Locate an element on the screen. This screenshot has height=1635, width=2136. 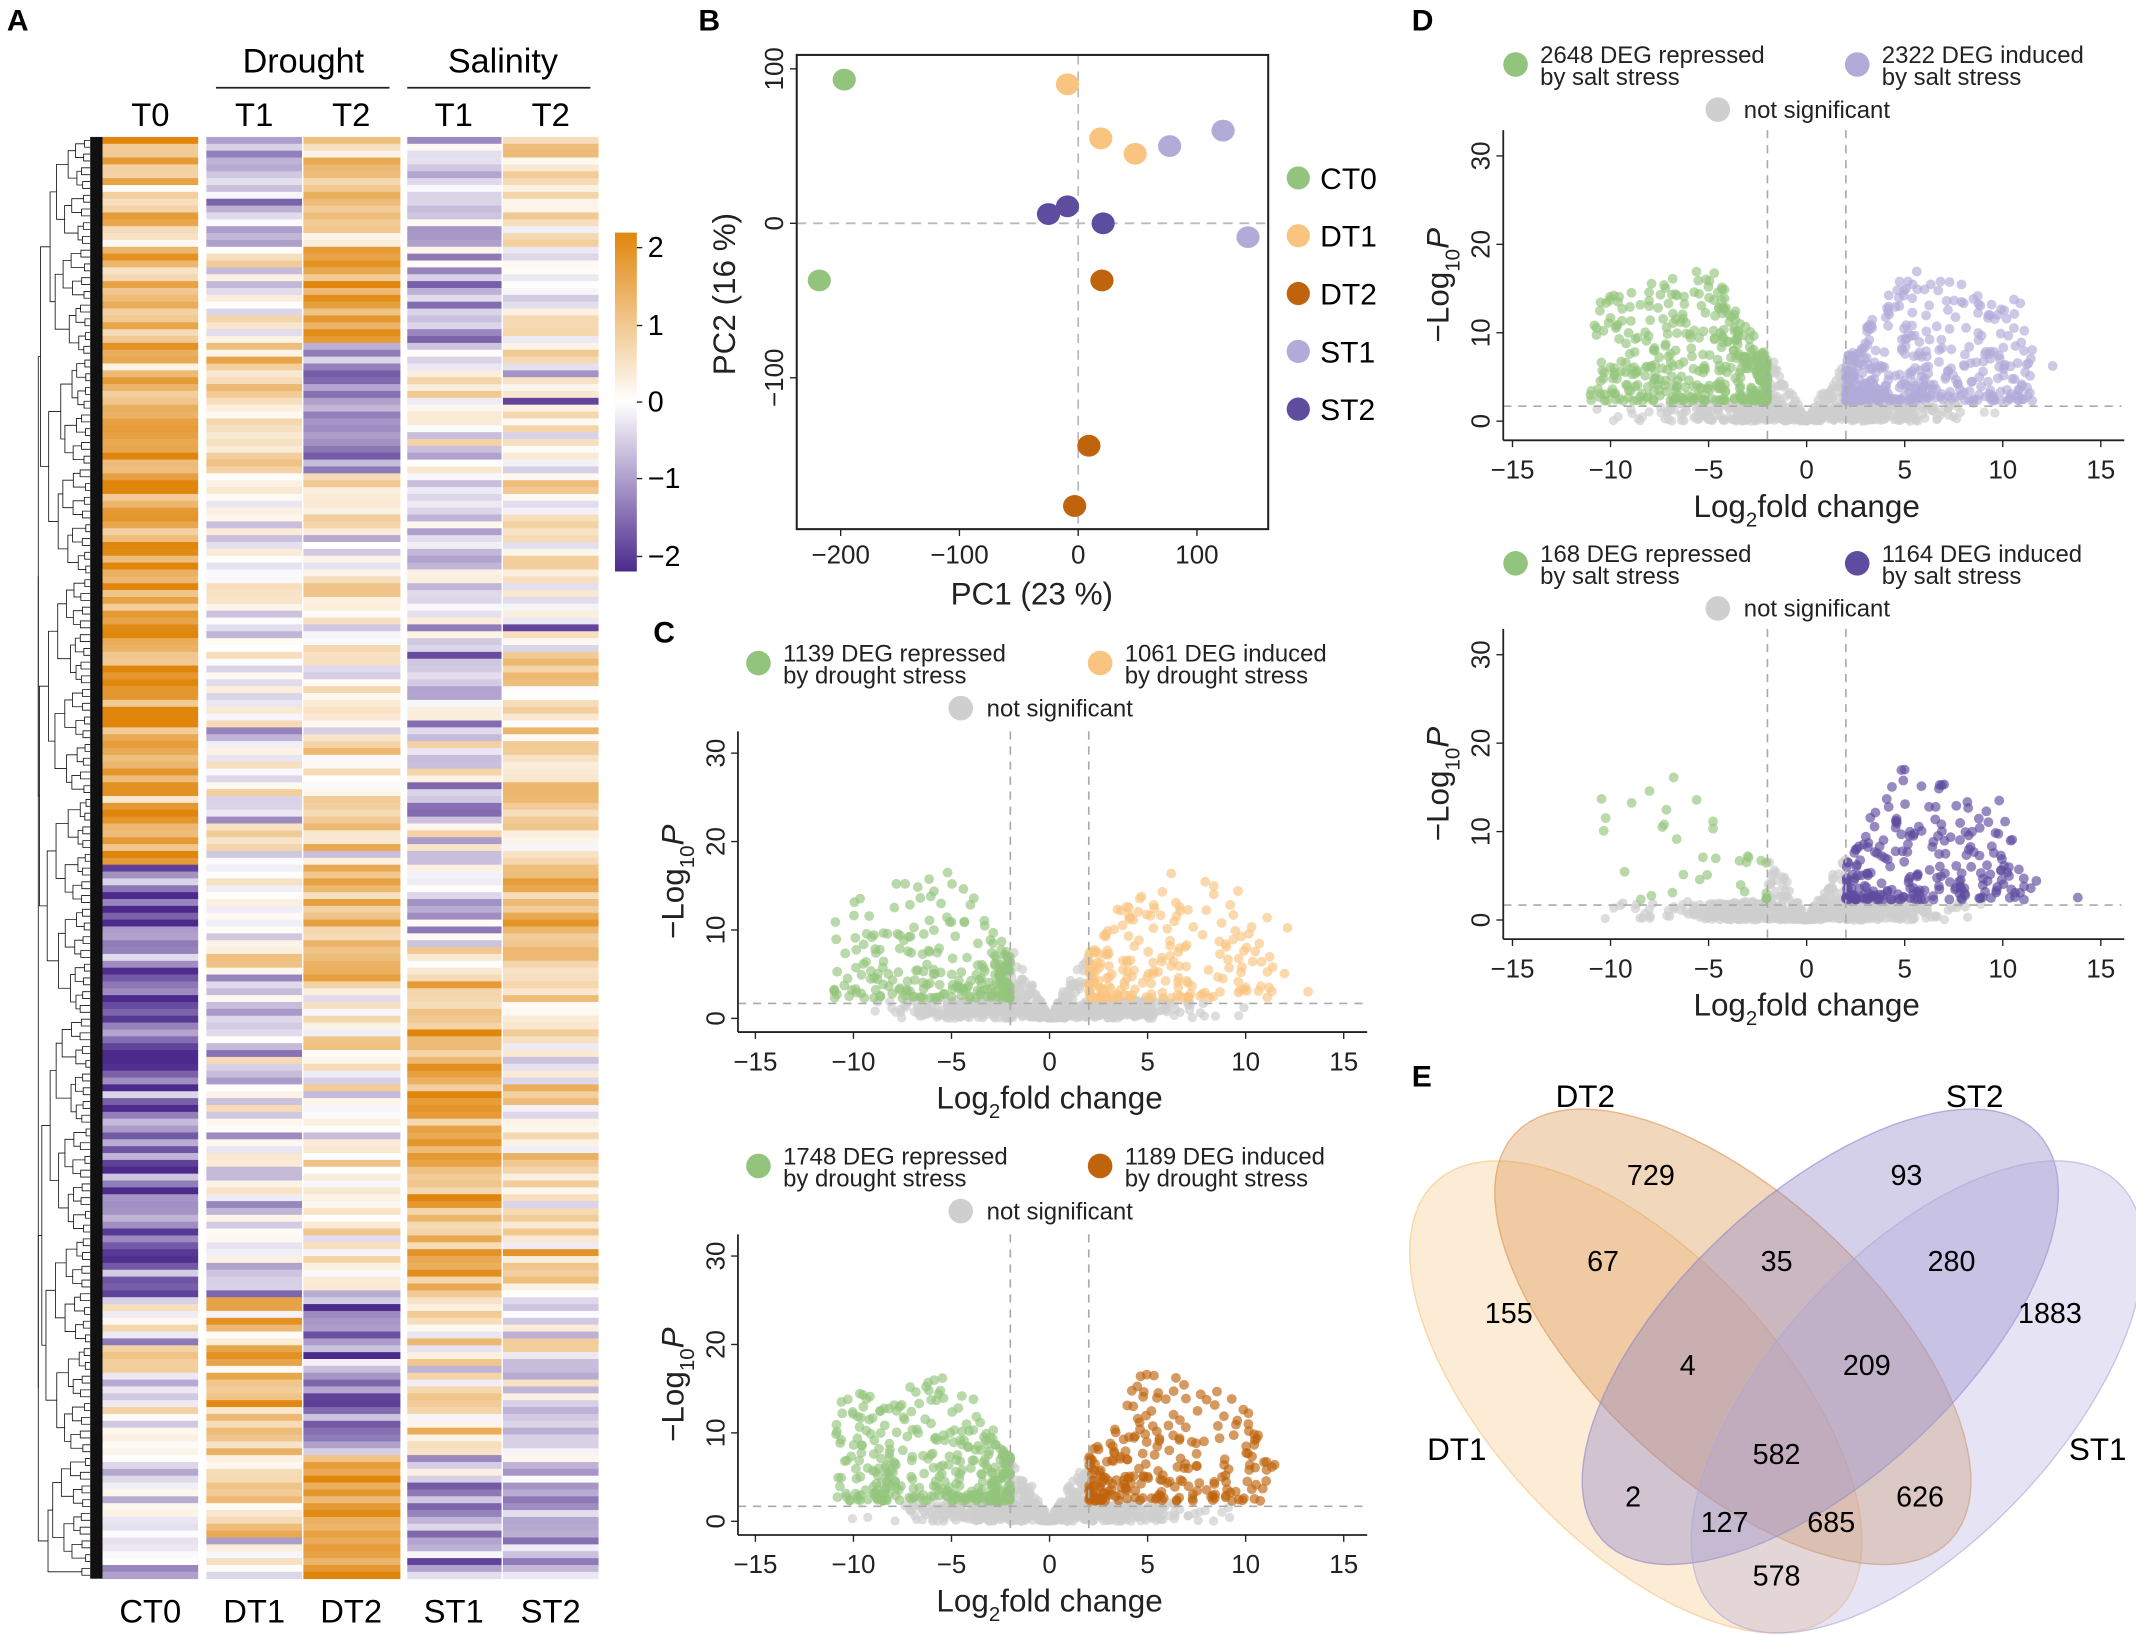
legend-label-line2: by drought stress is located at coordinates (874, 676).